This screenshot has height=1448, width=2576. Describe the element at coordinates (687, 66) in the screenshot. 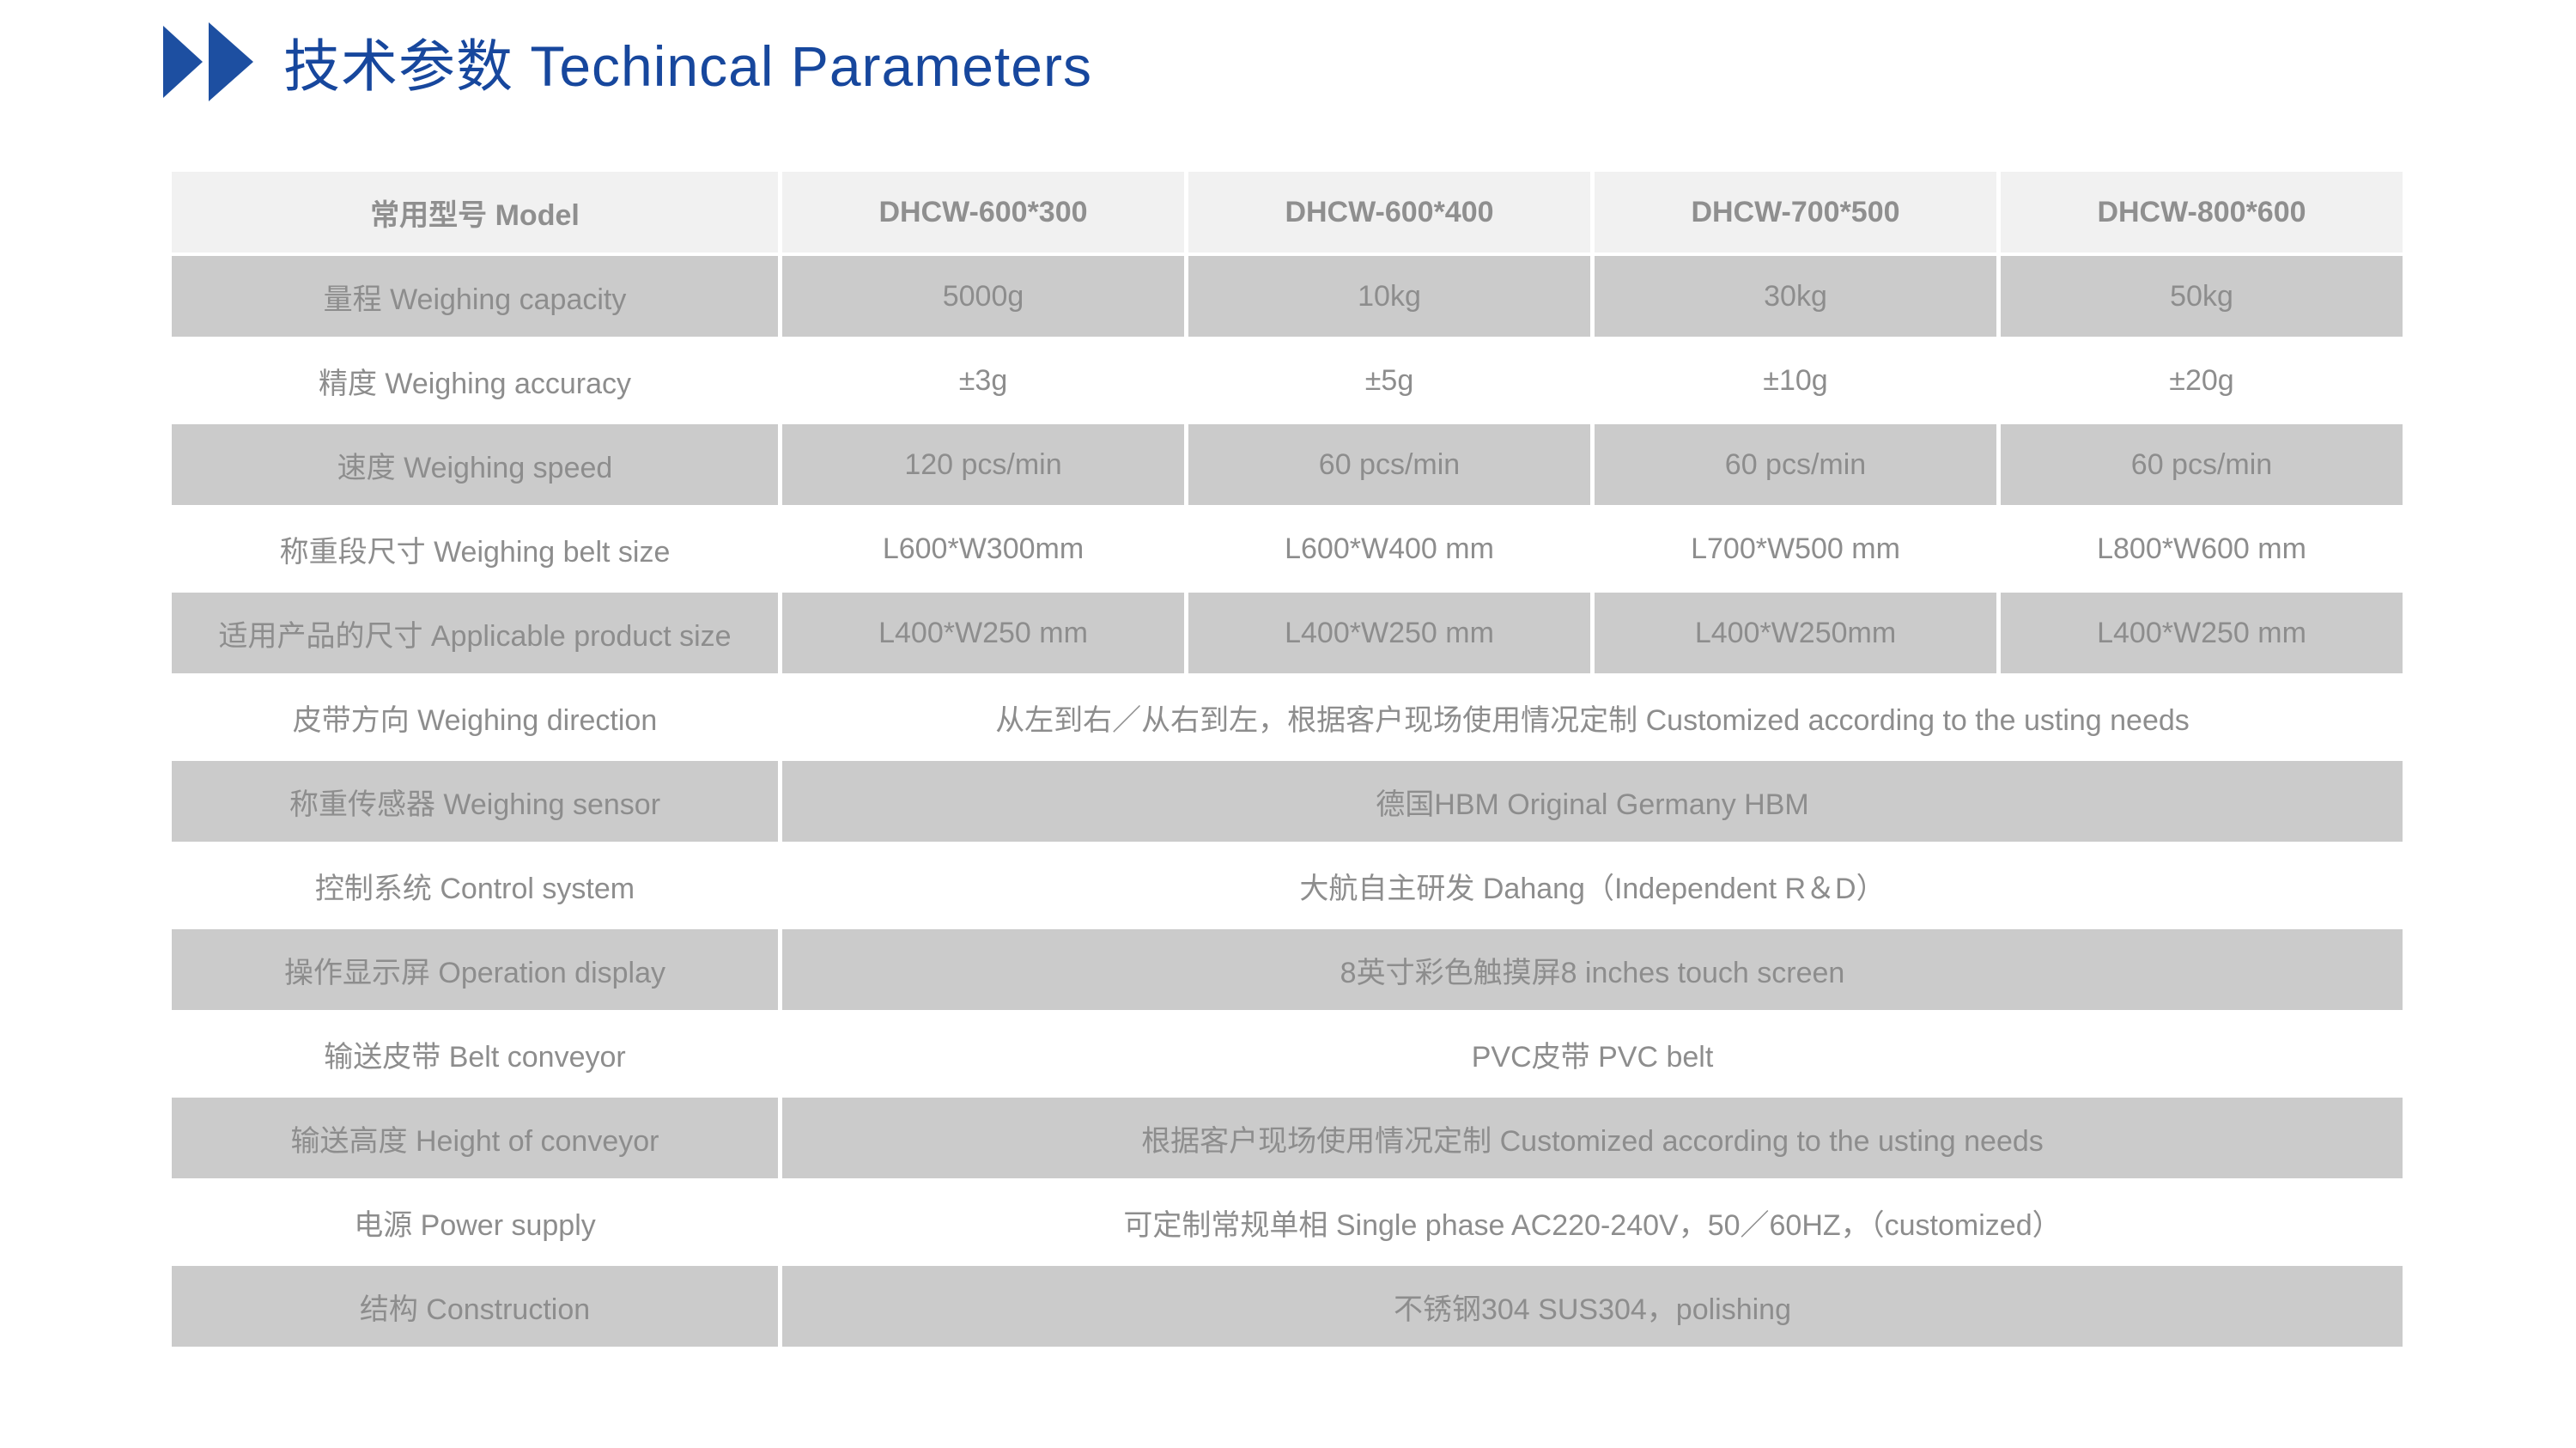

I see `page-title: 技术参数 Techincal Parameters` at that location.